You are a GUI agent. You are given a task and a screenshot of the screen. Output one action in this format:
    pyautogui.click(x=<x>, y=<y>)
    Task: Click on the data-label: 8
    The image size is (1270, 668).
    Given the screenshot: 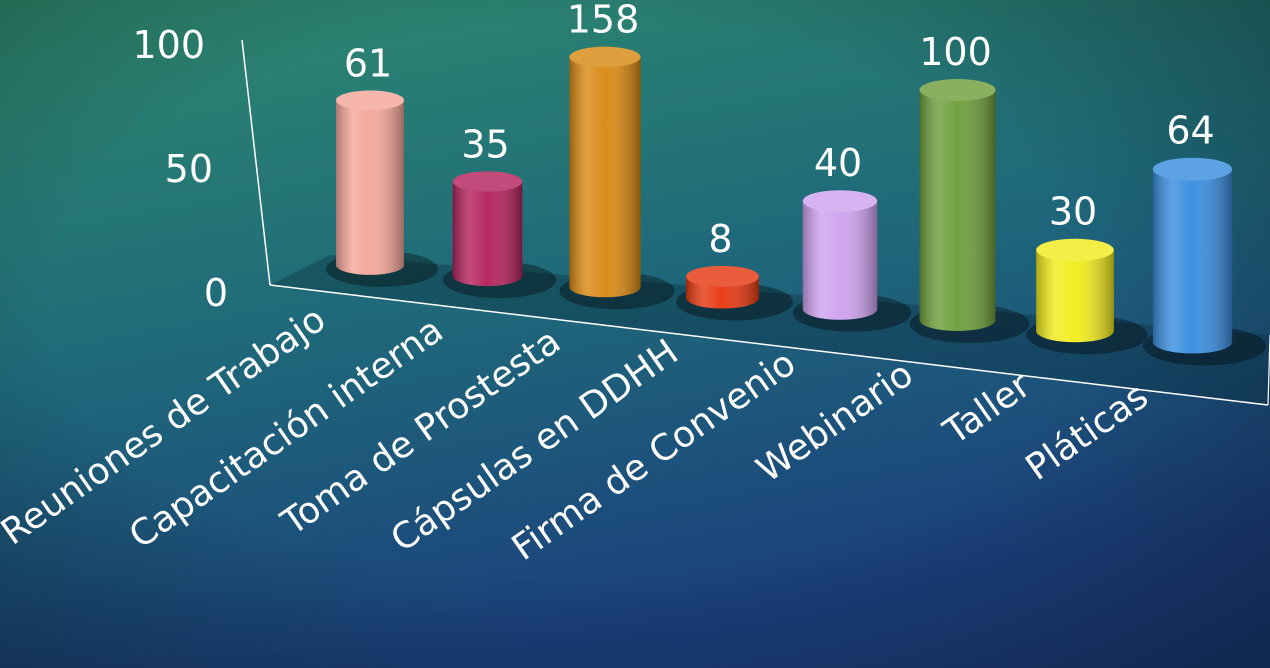 What is the action you would take?
    pyautogui.click(x=720, y=239)
    